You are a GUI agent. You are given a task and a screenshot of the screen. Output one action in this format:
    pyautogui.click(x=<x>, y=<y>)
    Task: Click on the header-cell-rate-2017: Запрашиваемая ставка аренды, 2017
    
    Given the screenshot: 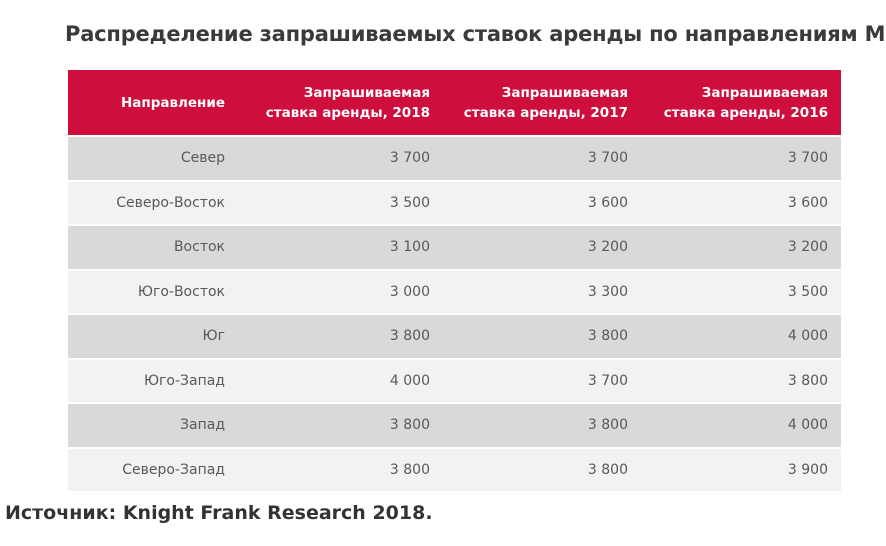 What is the action you would take?
    pyautogui.click(x=555, y=103)
    